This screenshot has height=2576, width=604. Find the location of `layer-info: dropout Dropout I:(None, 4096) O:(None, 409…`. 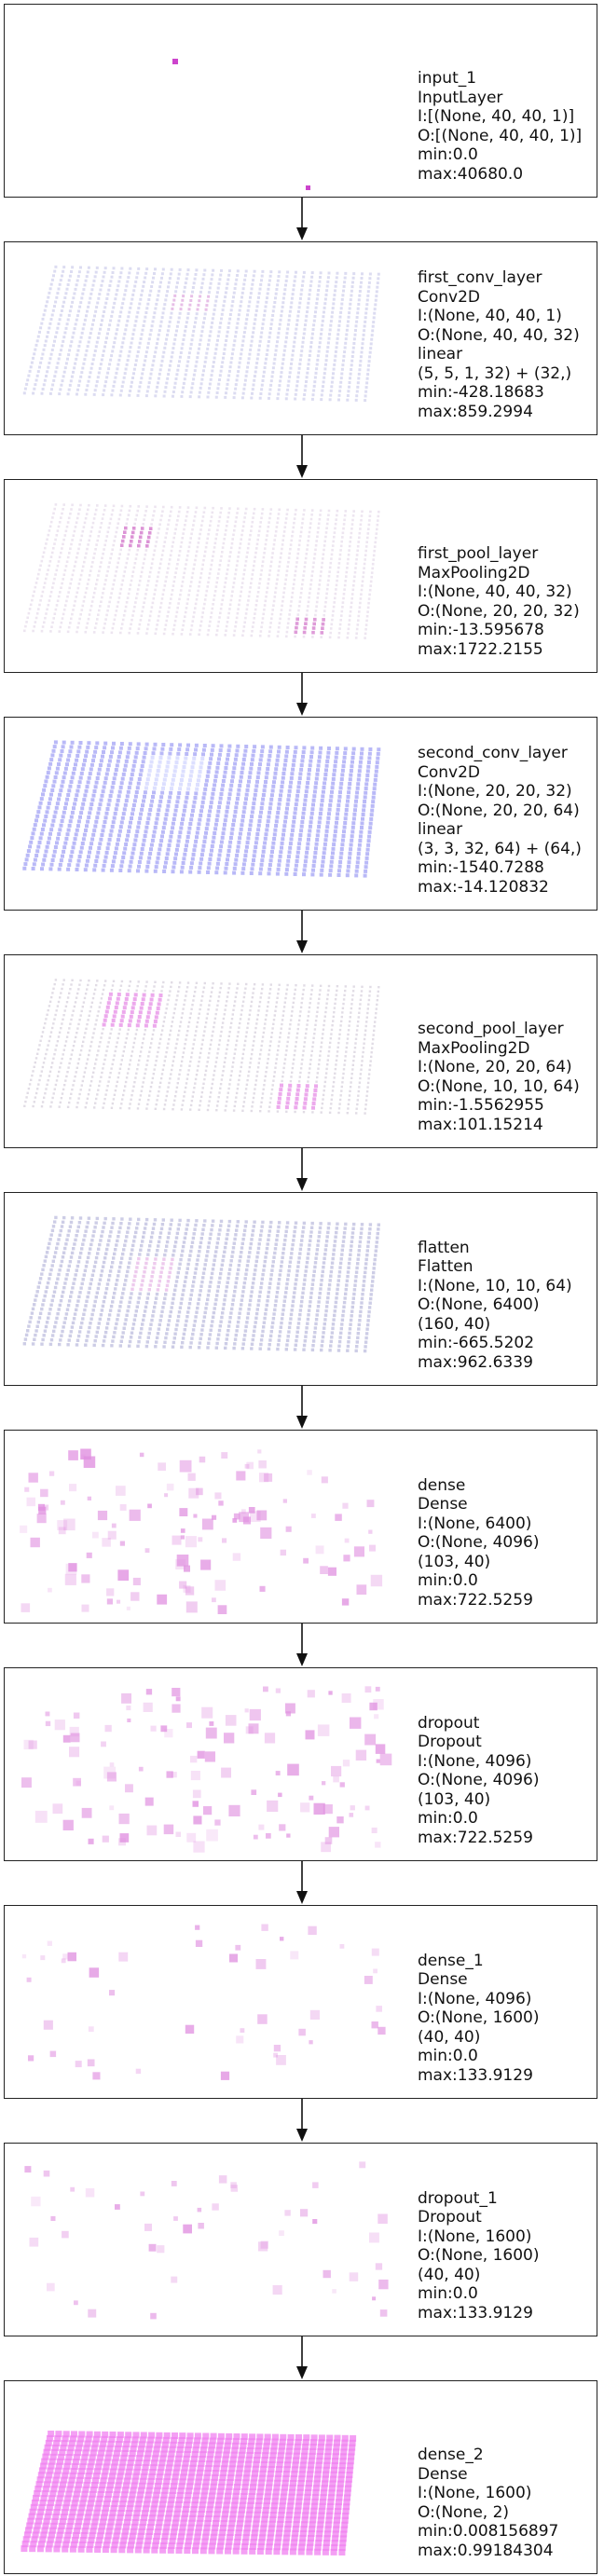

layer-info: dropout Dropout I:(None, 4096) O:(None, 409… is located at coordinates (479, 1781).